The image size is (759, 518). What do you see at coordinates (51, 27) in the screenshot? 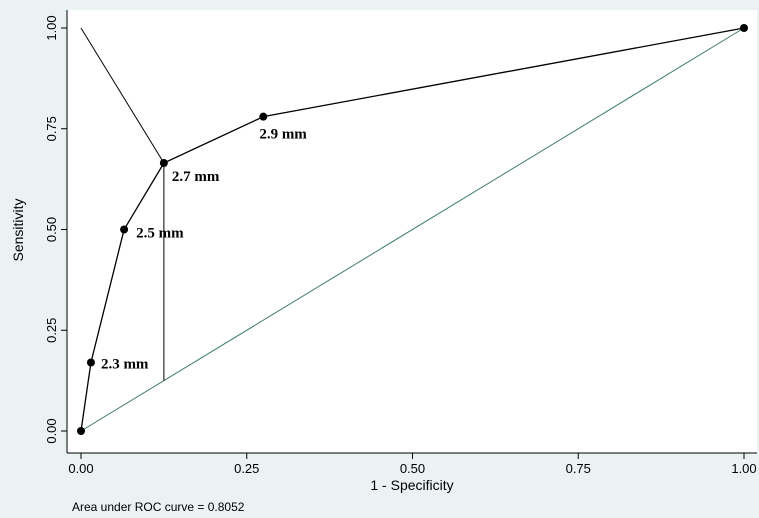
I see `y-tick-label: 1.00` at bounding box center [51, 27].